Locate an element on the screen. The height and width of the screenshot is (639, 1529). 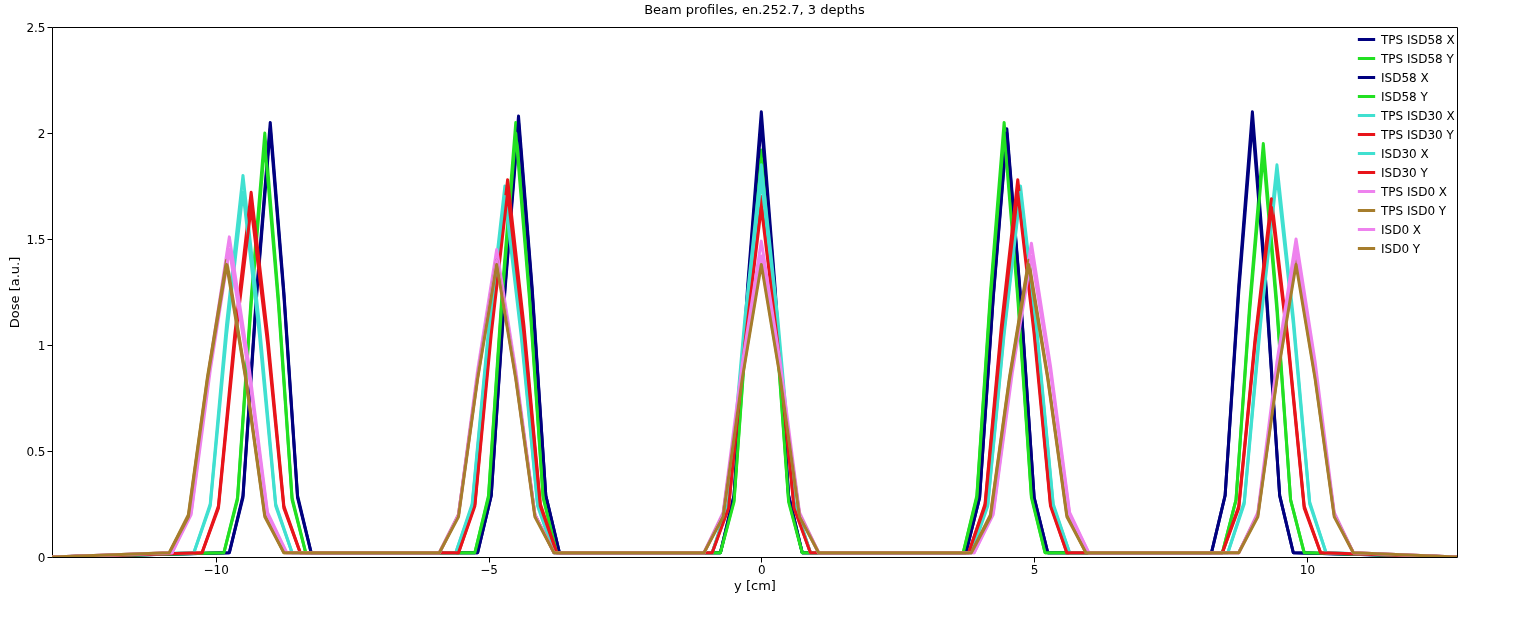
legend-label: ISD30 Y is located at coordinates (1405, 172).